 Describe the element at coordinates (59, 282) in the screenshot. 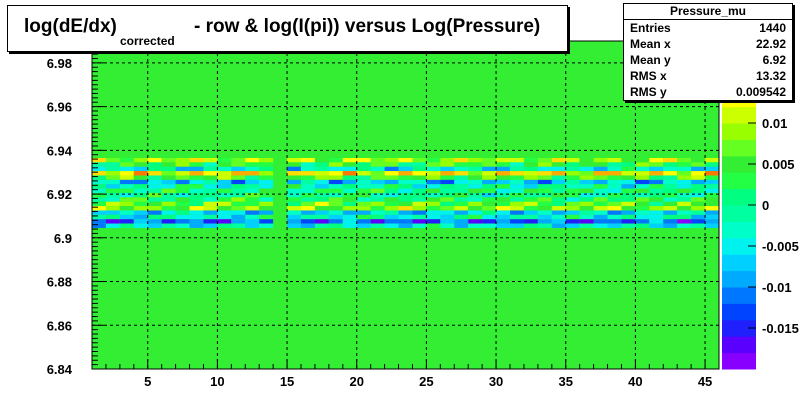

I see `y-tick-label: 6.88` at that location.